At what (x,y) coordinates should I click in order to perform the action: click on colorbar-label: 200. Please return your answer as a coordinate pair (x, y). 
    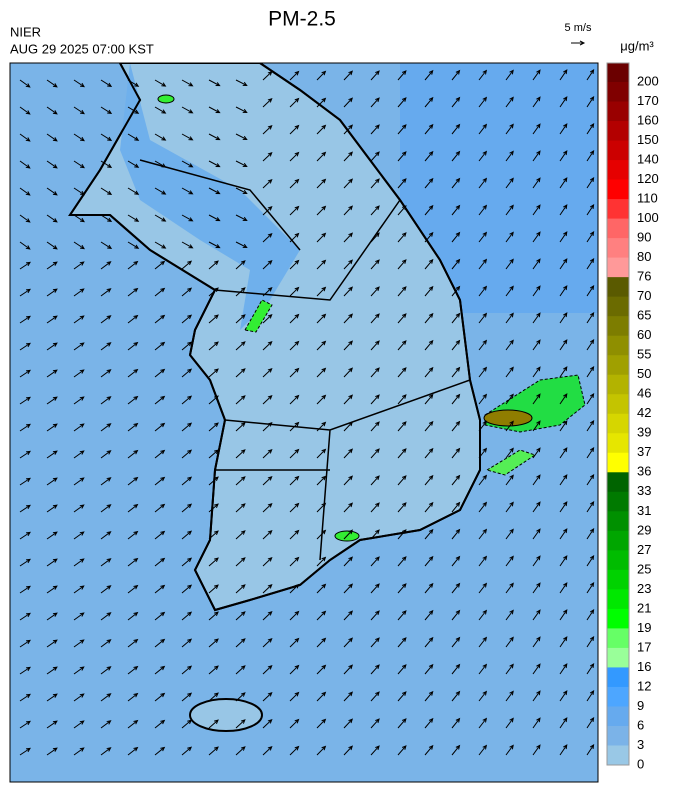
    Looking at the image, I should click on (648, 80).